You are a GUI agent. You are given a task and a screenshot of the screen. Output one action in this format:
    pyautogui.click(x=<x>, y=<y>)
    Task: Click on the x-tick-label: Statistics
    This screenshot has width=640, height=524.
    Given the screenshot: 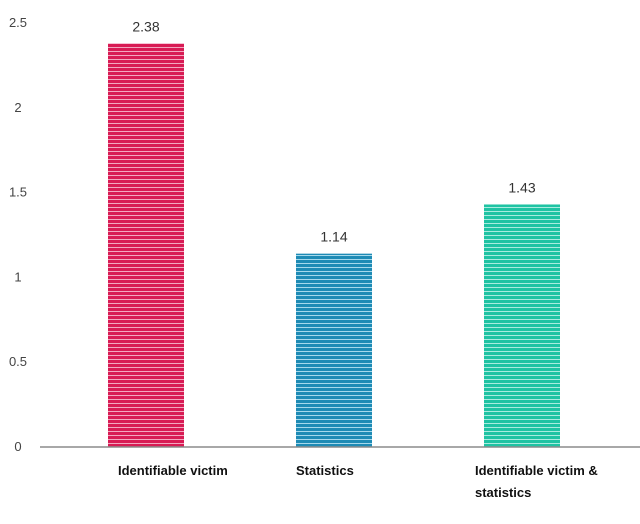 What is the action you would take?
    pyautogui.click(x=325, y=470)
    